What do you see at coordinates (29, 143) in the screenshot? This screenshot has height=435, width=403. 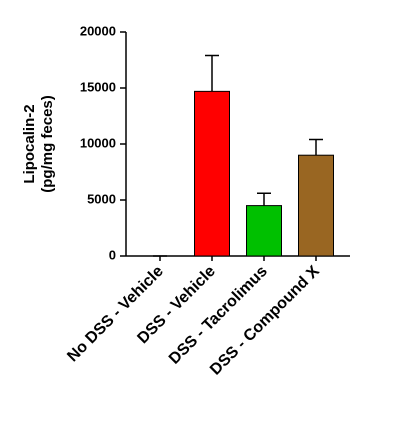 I see `y-axis-title-line: Lipocalin-2` at bounding box center [29, 143].